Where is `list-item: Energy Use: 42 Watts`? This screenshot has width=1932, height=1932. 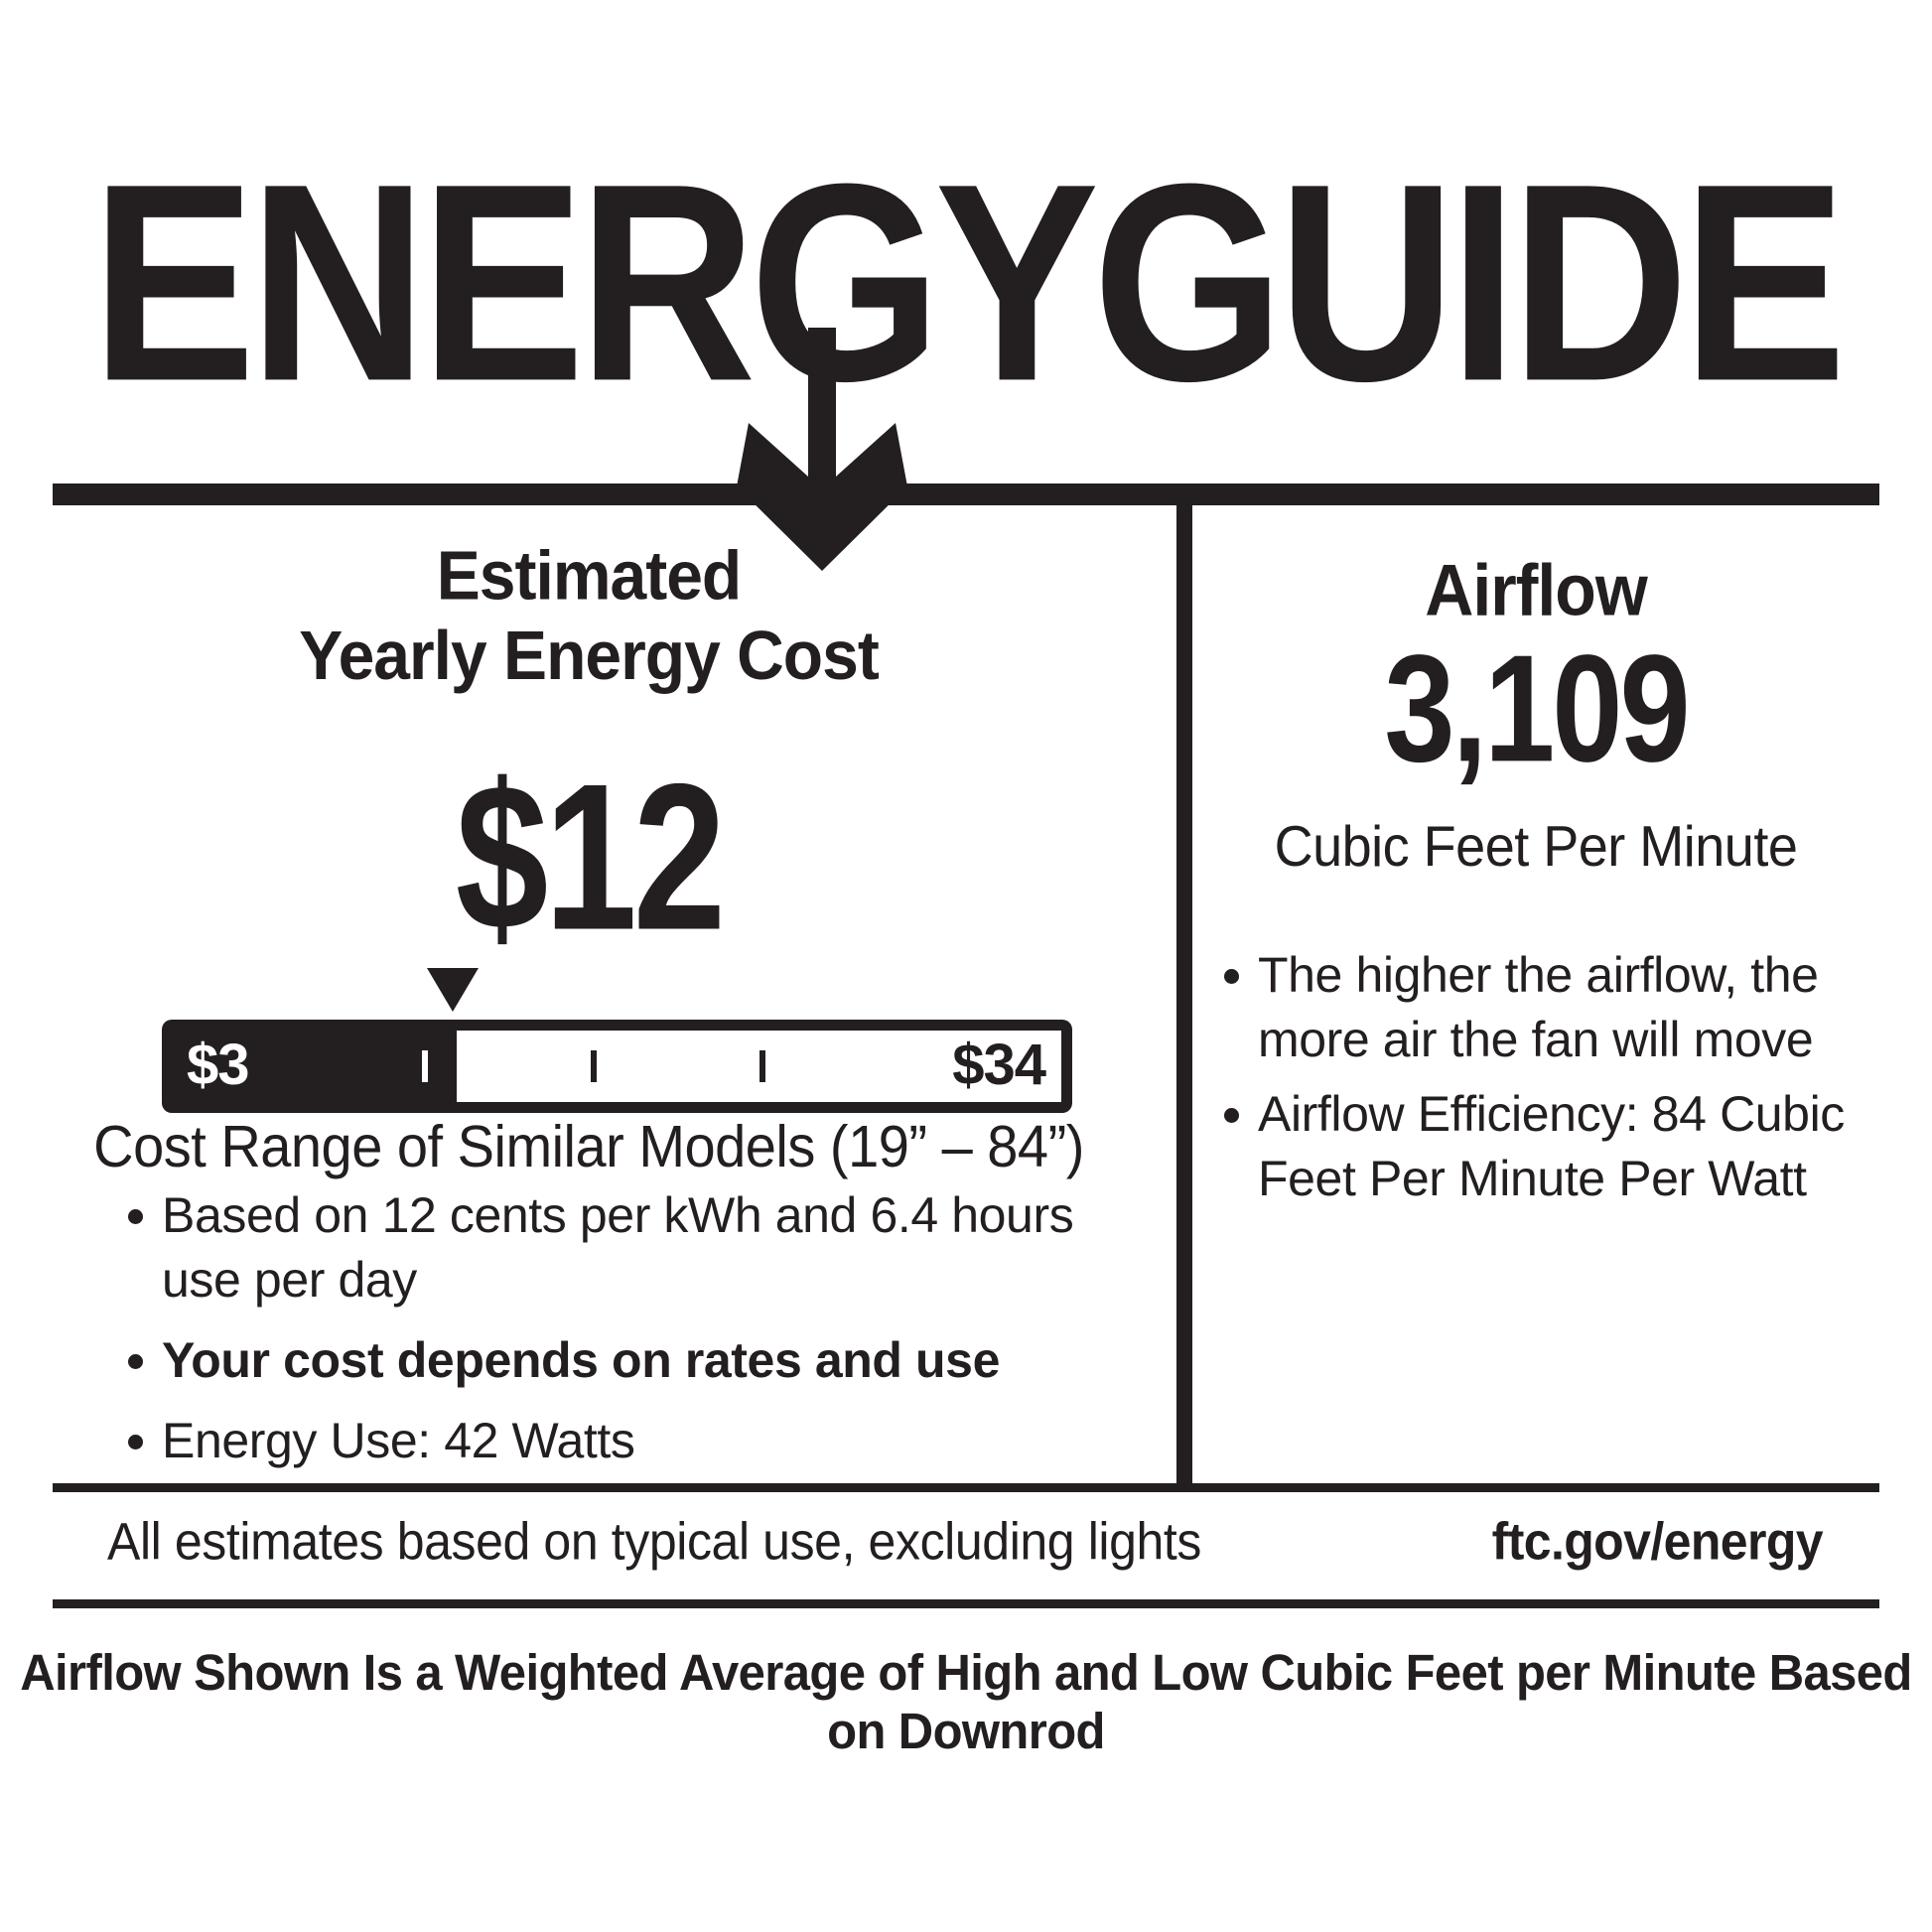
list-item: Energy Use: 42 Watts is located at coordinates (635, 1441).